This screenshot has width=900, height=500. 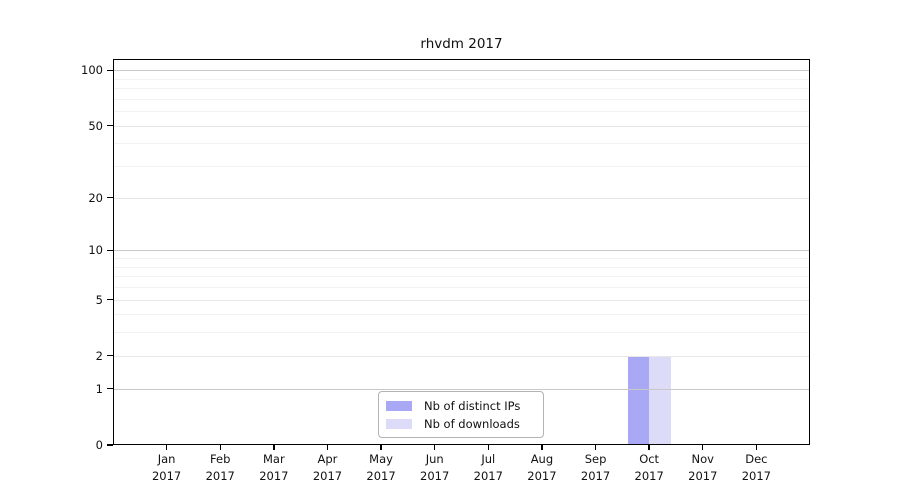 What do you see at coordinates (95, 125) in the screenshot?
I see `y-tick-label-50: 50` at bounding box center [95, 125].